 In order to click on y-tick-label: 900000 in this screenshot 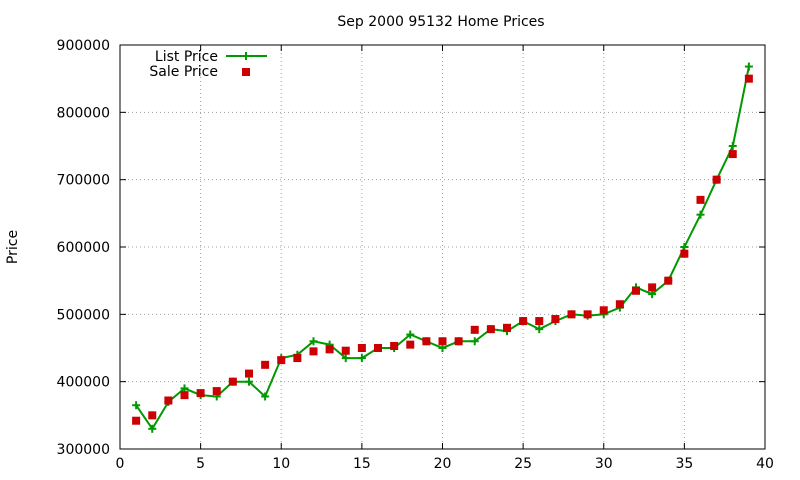, I will do `click(83, 46)`.